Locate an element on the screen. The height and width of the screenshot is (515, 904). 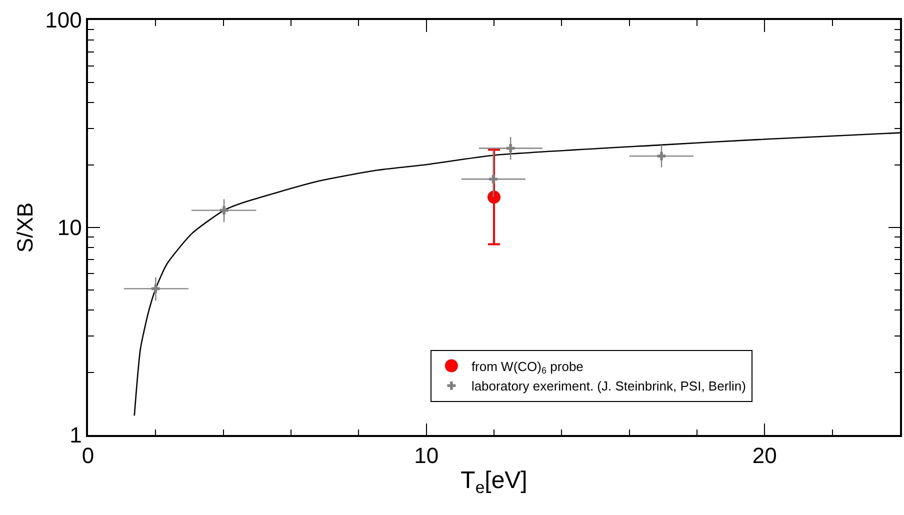
x-axis-title: T$_{e}$[eV] is located at coordinates (494, 481).